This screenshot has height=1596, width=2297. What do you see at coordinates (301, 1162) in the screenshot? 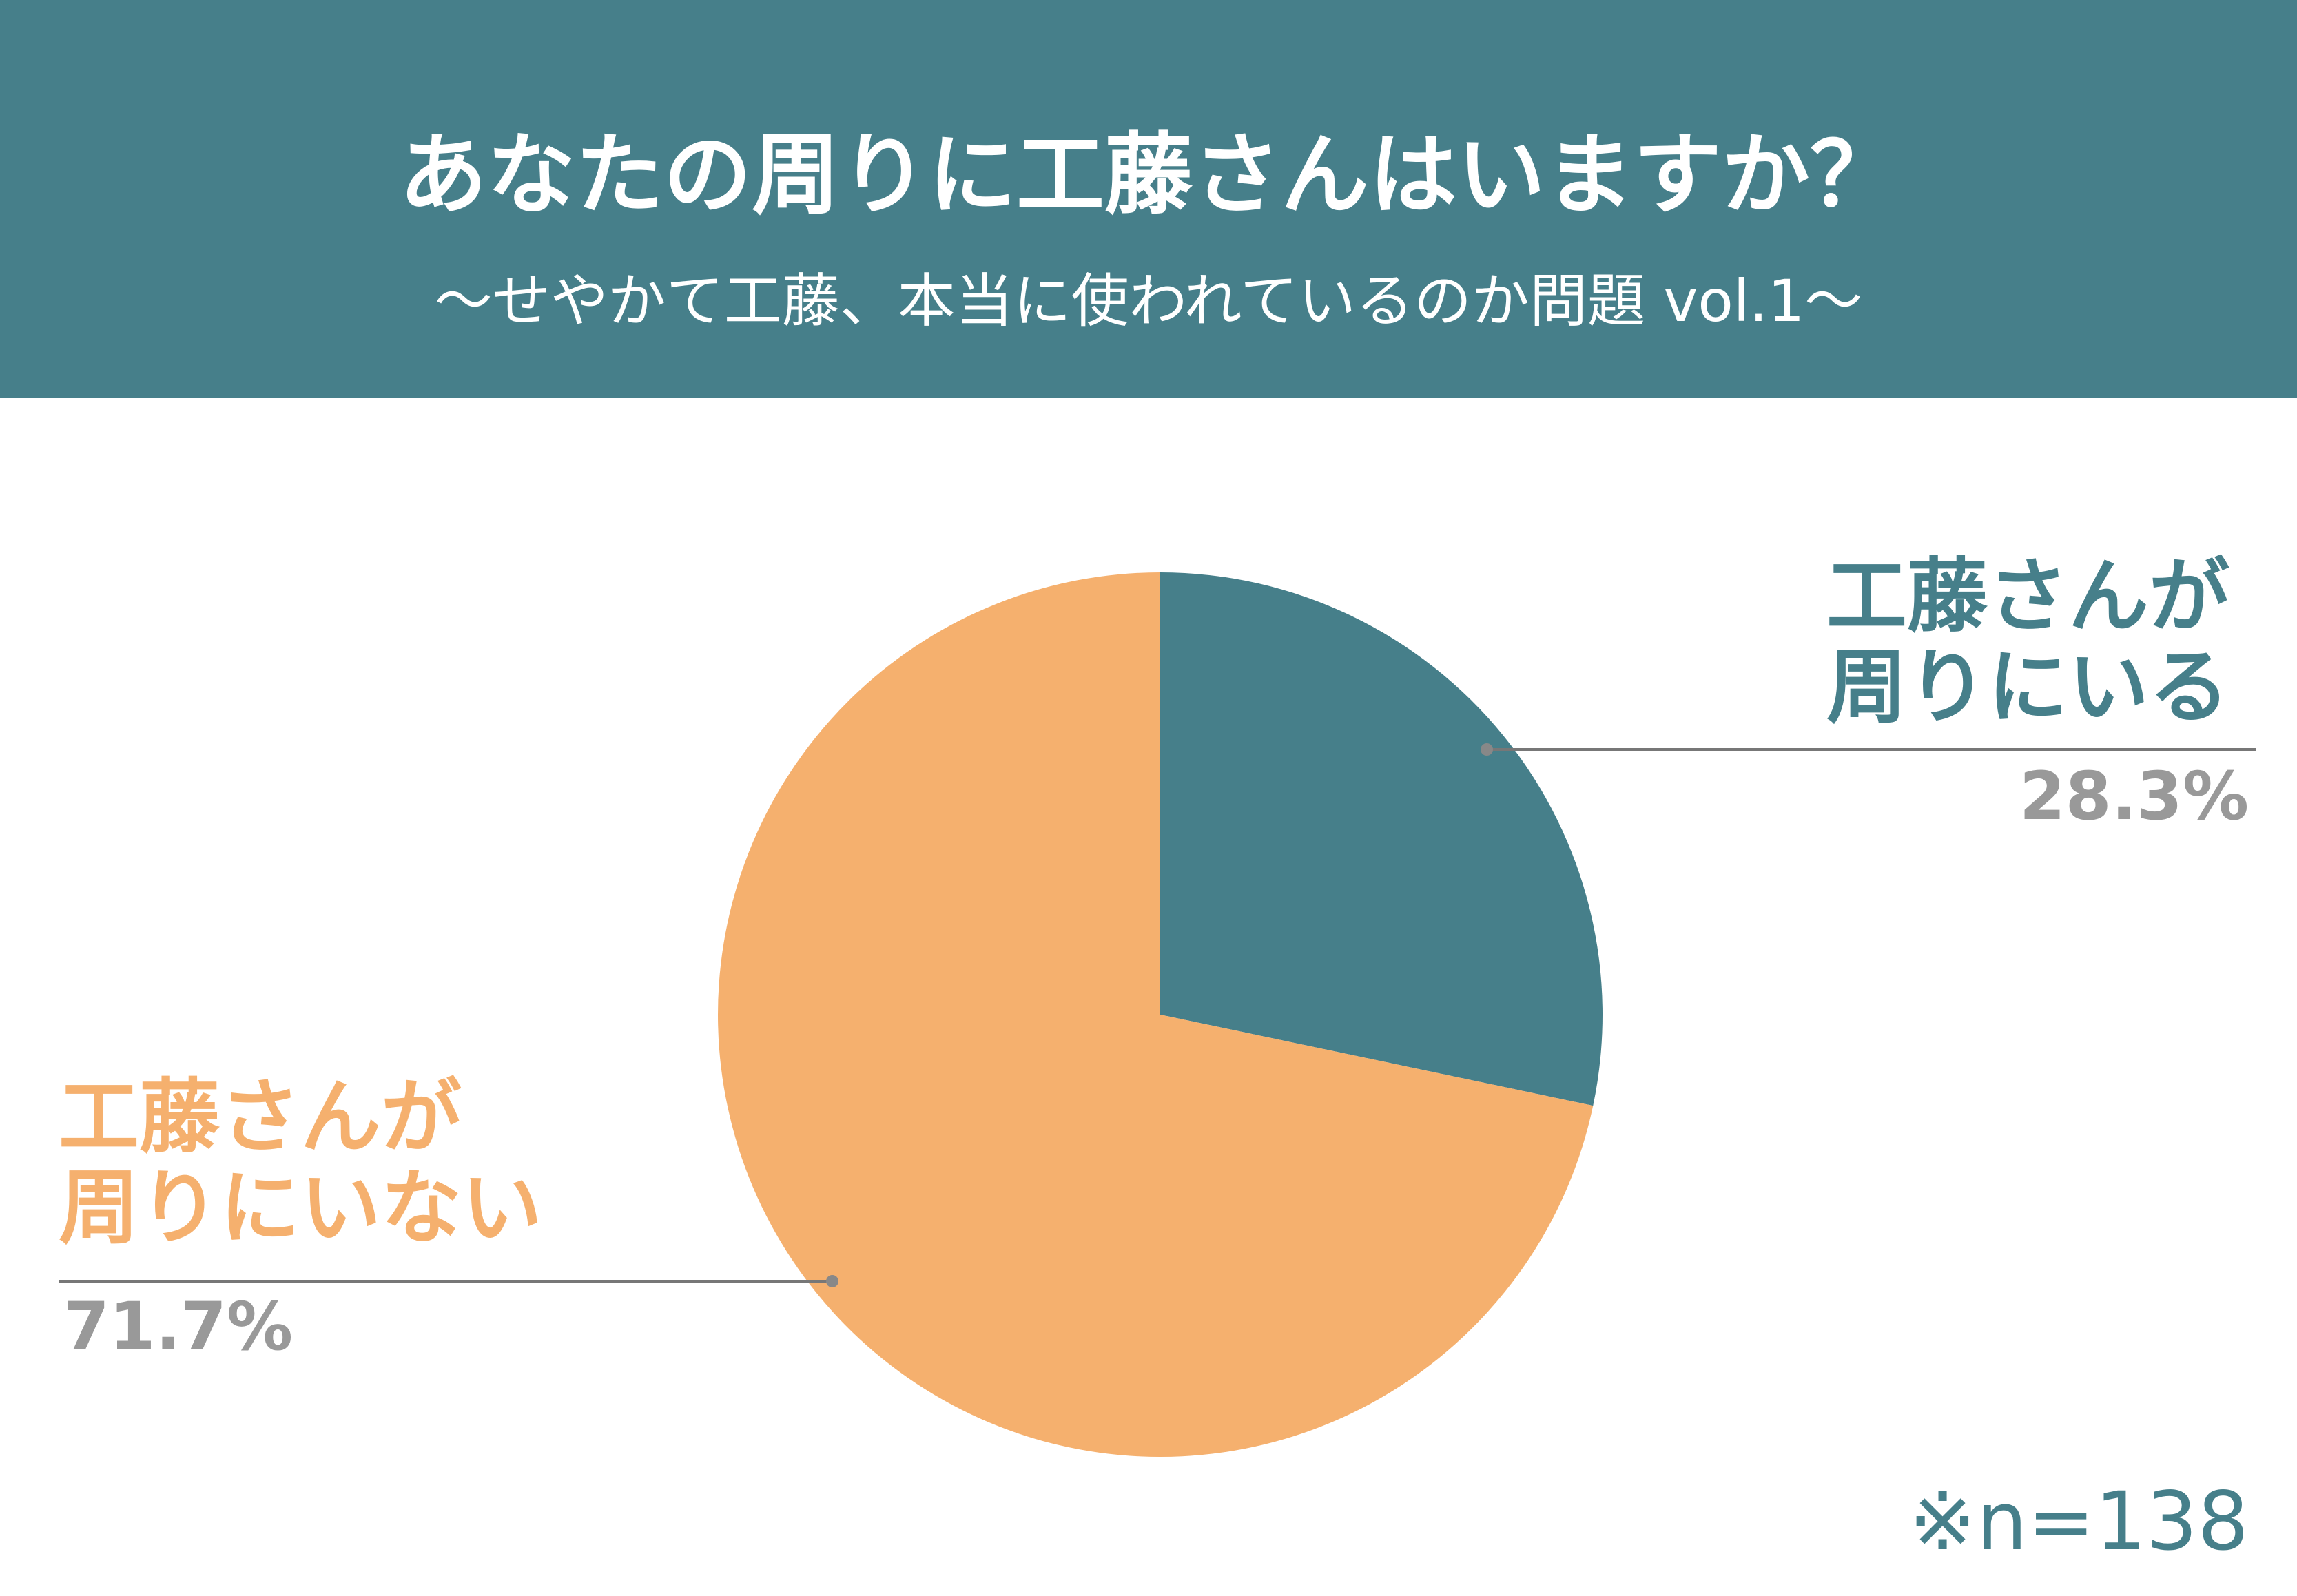
I see `slice-label: 工藤さんが 周りにいない` at bounding box center [301, 1162].